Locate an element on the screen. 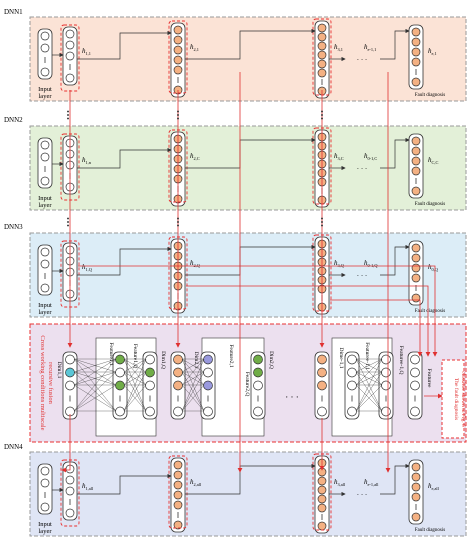 Image resolution: width=474 pixels, height=545 pixels. dnn2-arrow-x4 is located at coordinates (395, 153).